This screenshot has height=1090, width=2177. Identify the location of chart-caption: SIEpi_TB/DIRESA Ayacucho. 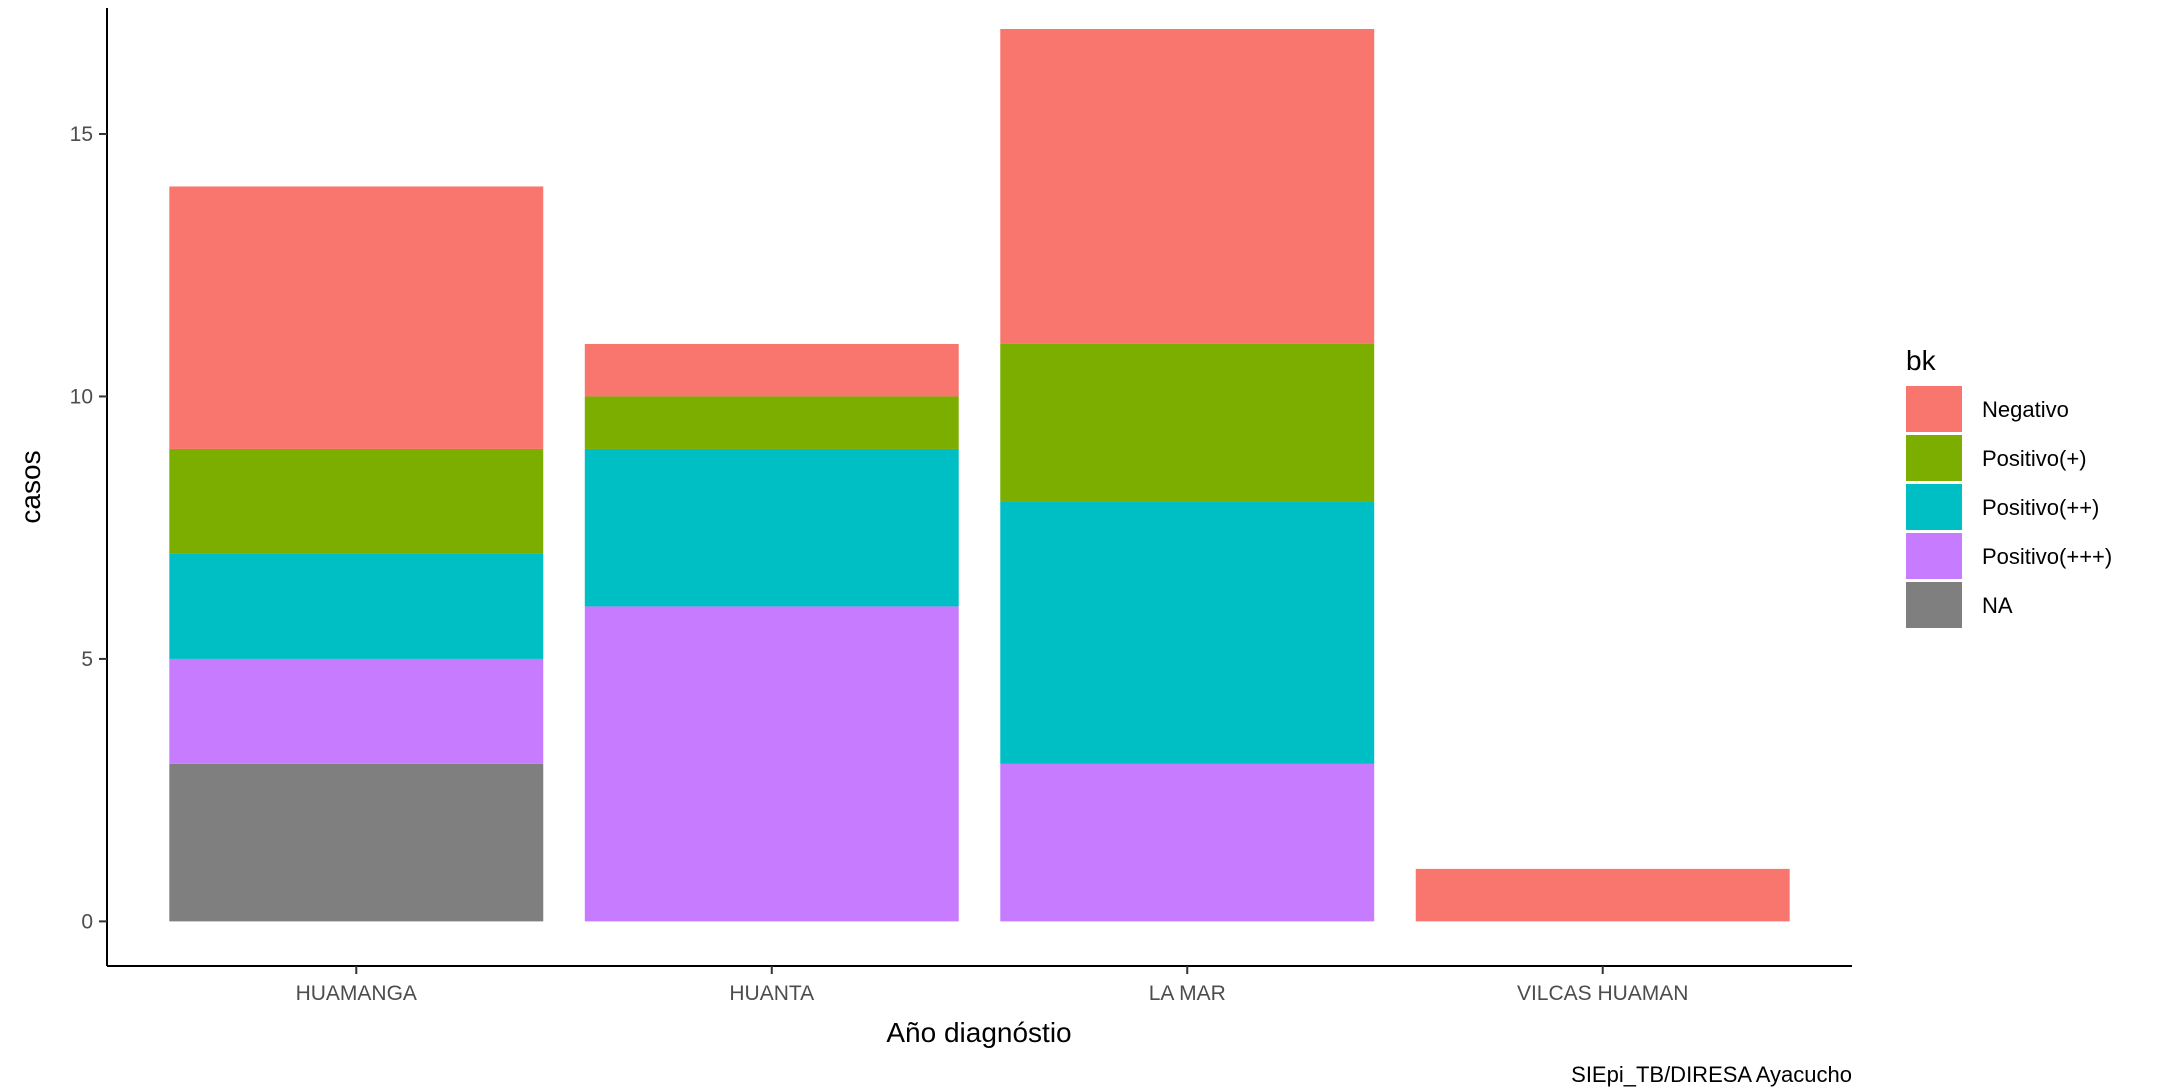
(1711, 1074).